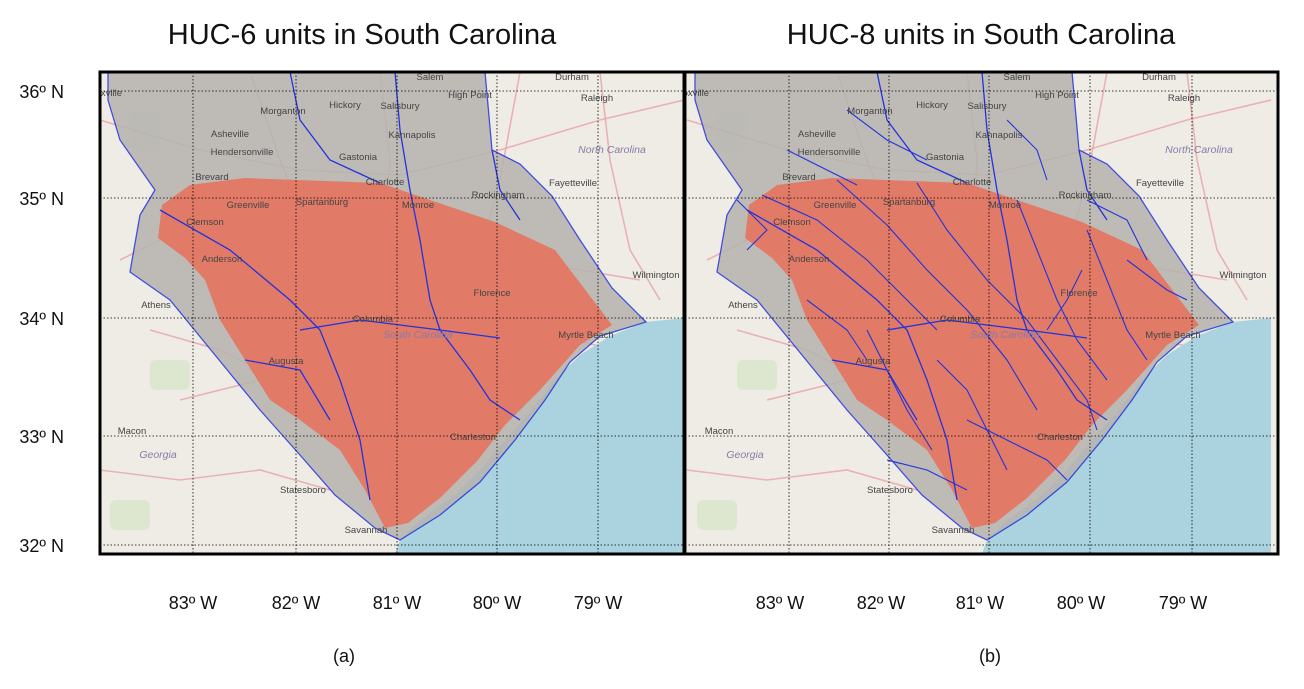 This screenshot has width=1304, height=689. I want to click on place-label: Macon, so click(132, 431).